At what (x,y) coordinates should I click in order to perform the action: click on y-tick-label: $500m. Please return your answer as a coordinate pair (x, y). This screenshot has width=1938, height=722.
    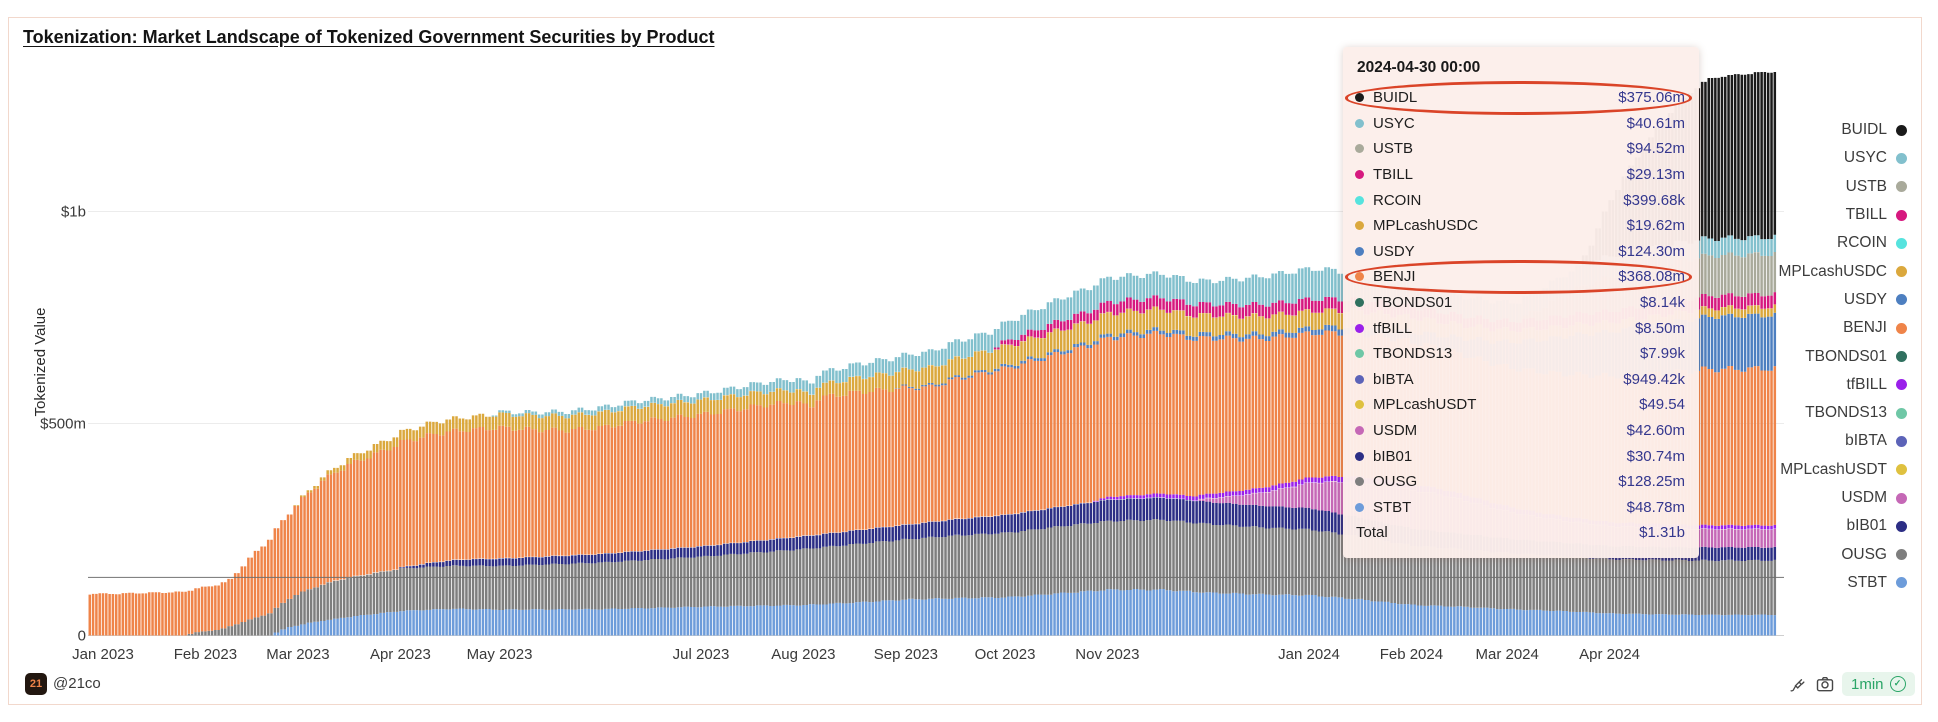
    Looking at the image, I should click on (63, 424).